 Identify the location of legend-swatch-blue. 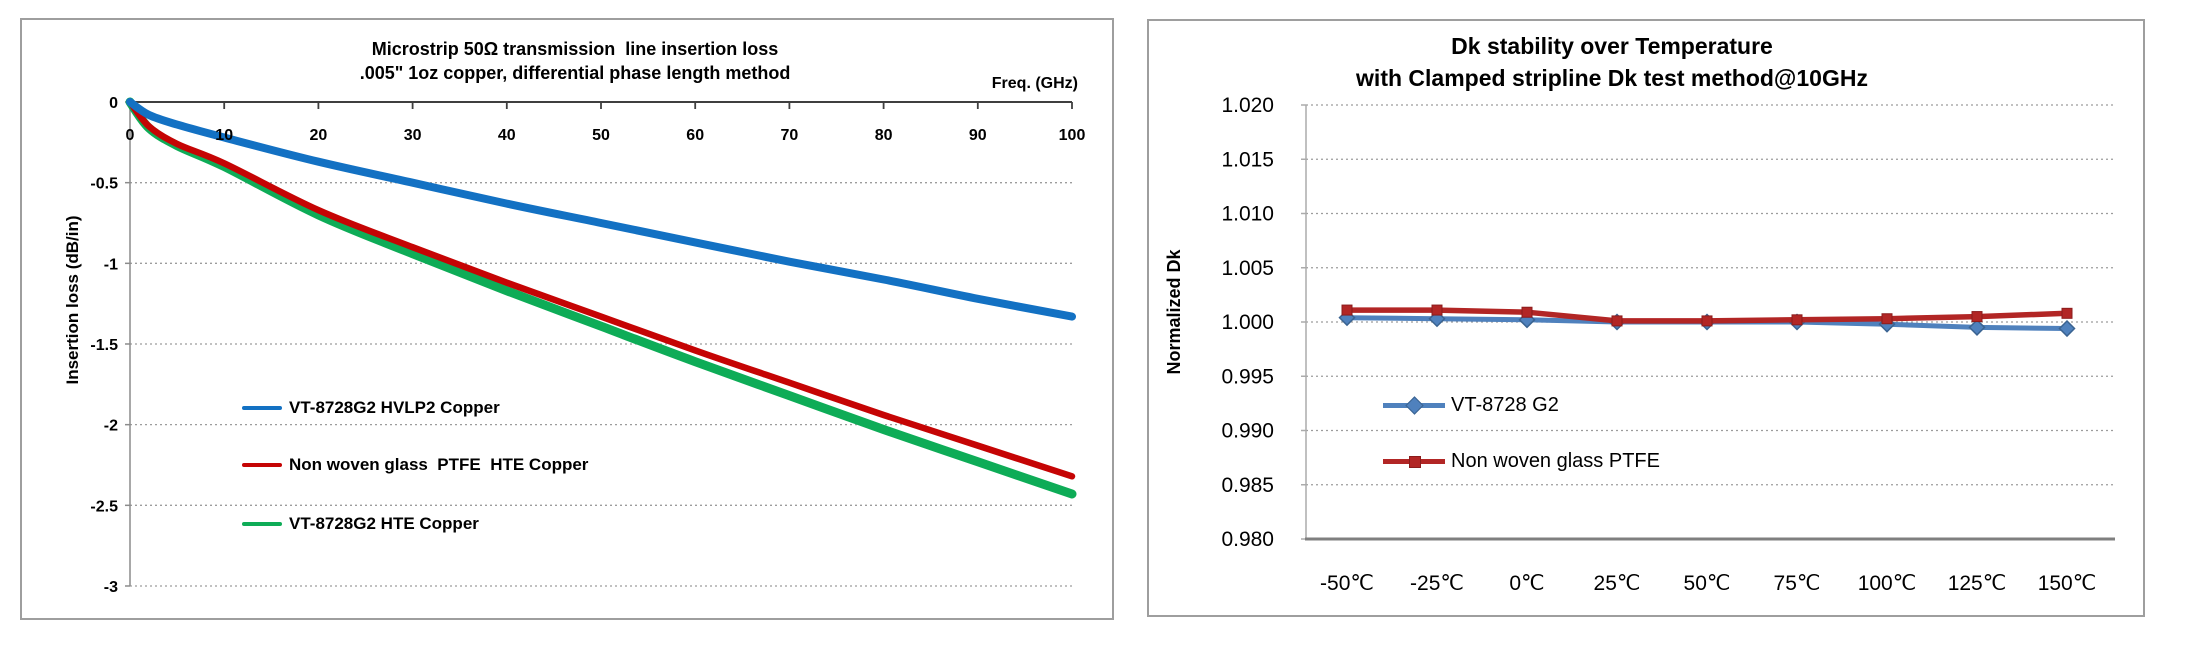
(1414, 405).